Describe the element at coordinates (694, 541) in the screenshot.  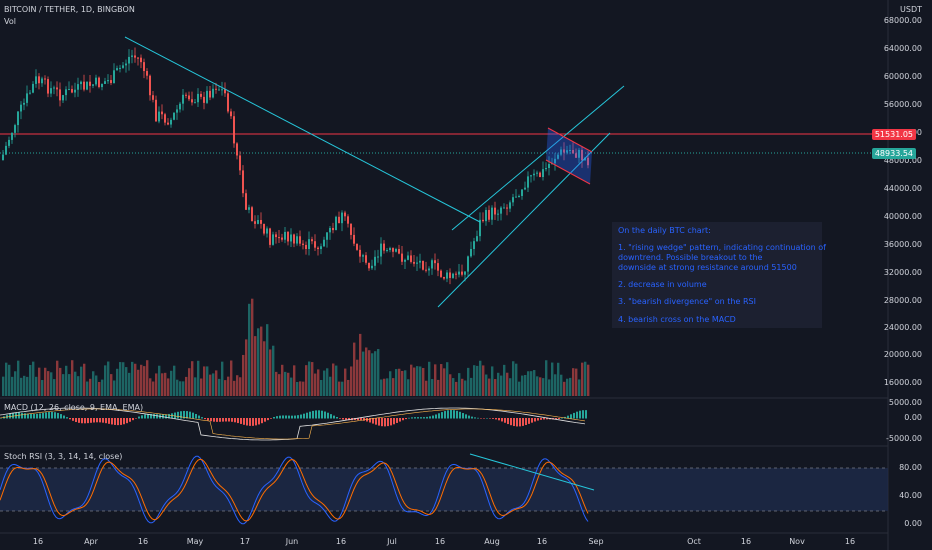
I see `time-tick: Oct` at that location.